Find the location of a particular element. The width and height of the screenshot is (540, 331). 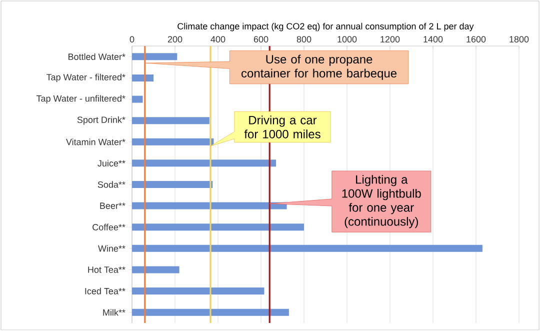

y-tick-label: Beer** is located at coordinates (113, 205).